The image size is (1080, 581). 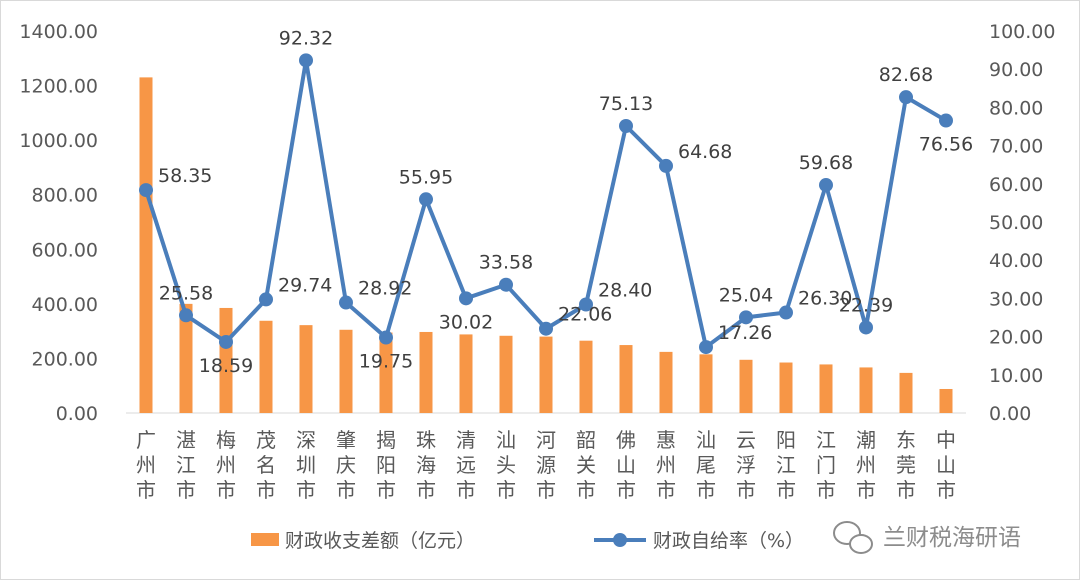 What do you see at coordinates (306, 465) in the screenshot?
I see `category-label-char: 圳` at bounding box center [306, 465].